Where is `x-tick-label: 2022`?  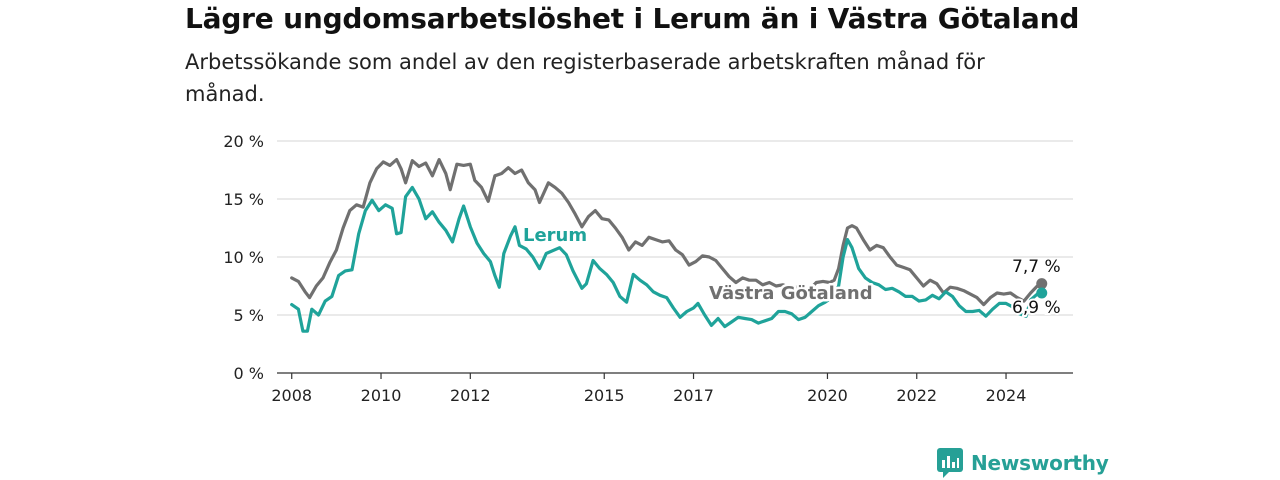 x-tick-label: 2022 is located at coordinates (916, 395).